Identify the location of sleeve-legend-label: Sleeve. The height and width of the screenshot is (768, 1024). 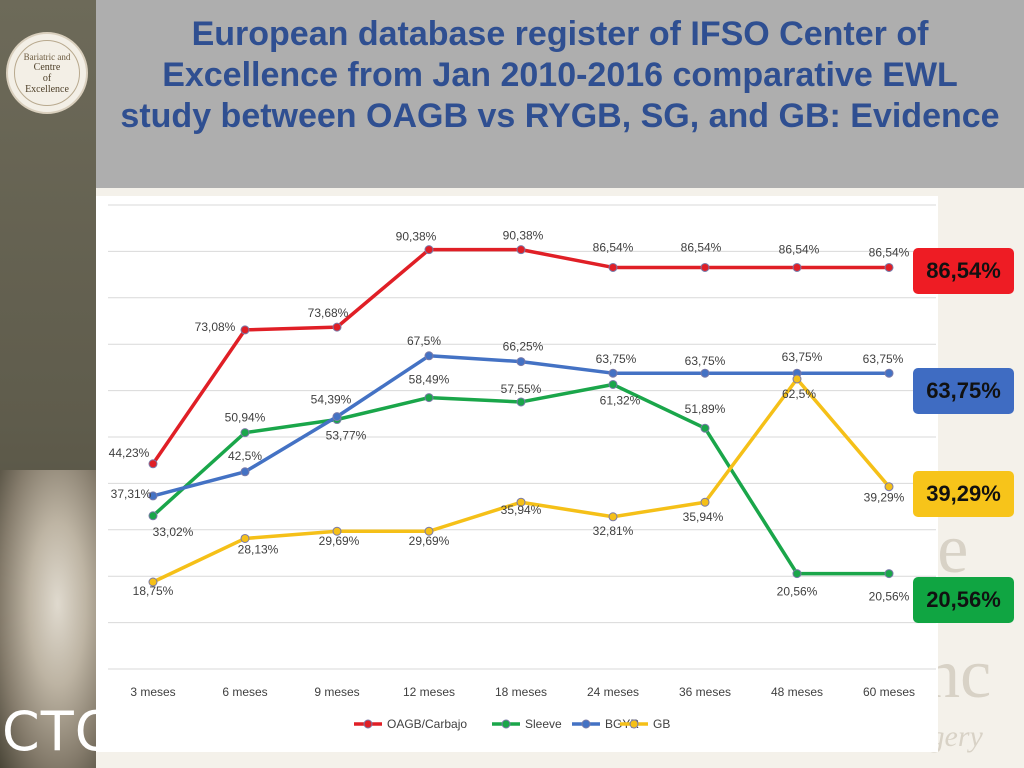
(543, 724).